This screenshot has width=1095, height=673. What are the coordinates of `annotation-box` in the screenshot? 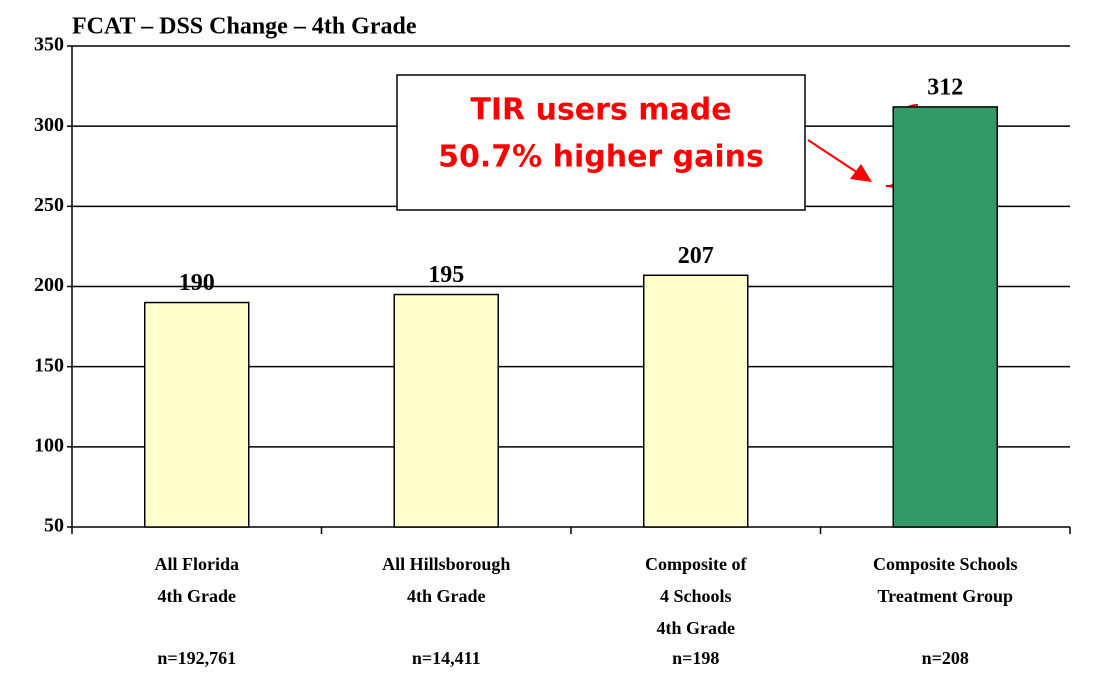 It's located at (601, 142).